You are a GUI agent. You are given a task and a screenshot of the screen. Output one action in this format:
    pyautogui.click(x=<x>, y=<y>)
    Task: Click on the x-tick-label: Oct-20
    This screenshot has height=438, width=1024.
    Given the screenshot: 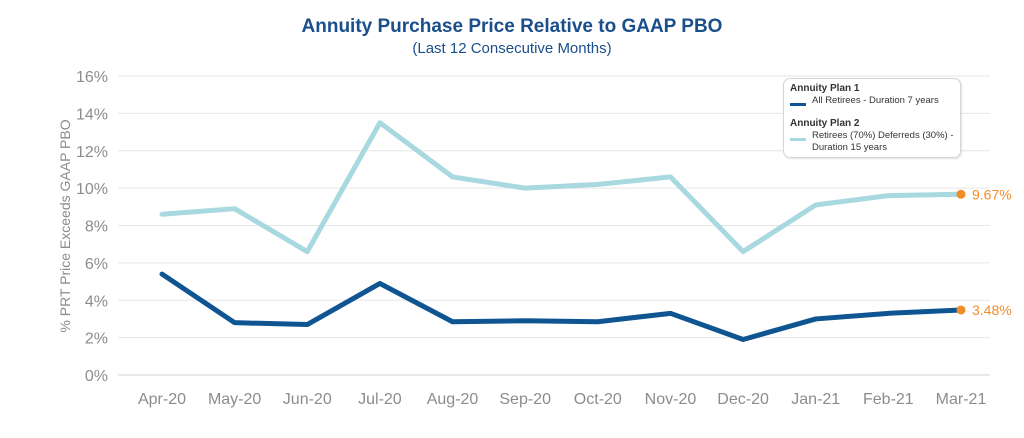 What is the action you would take?
    pyautogui.click(x=598, y=399)
    